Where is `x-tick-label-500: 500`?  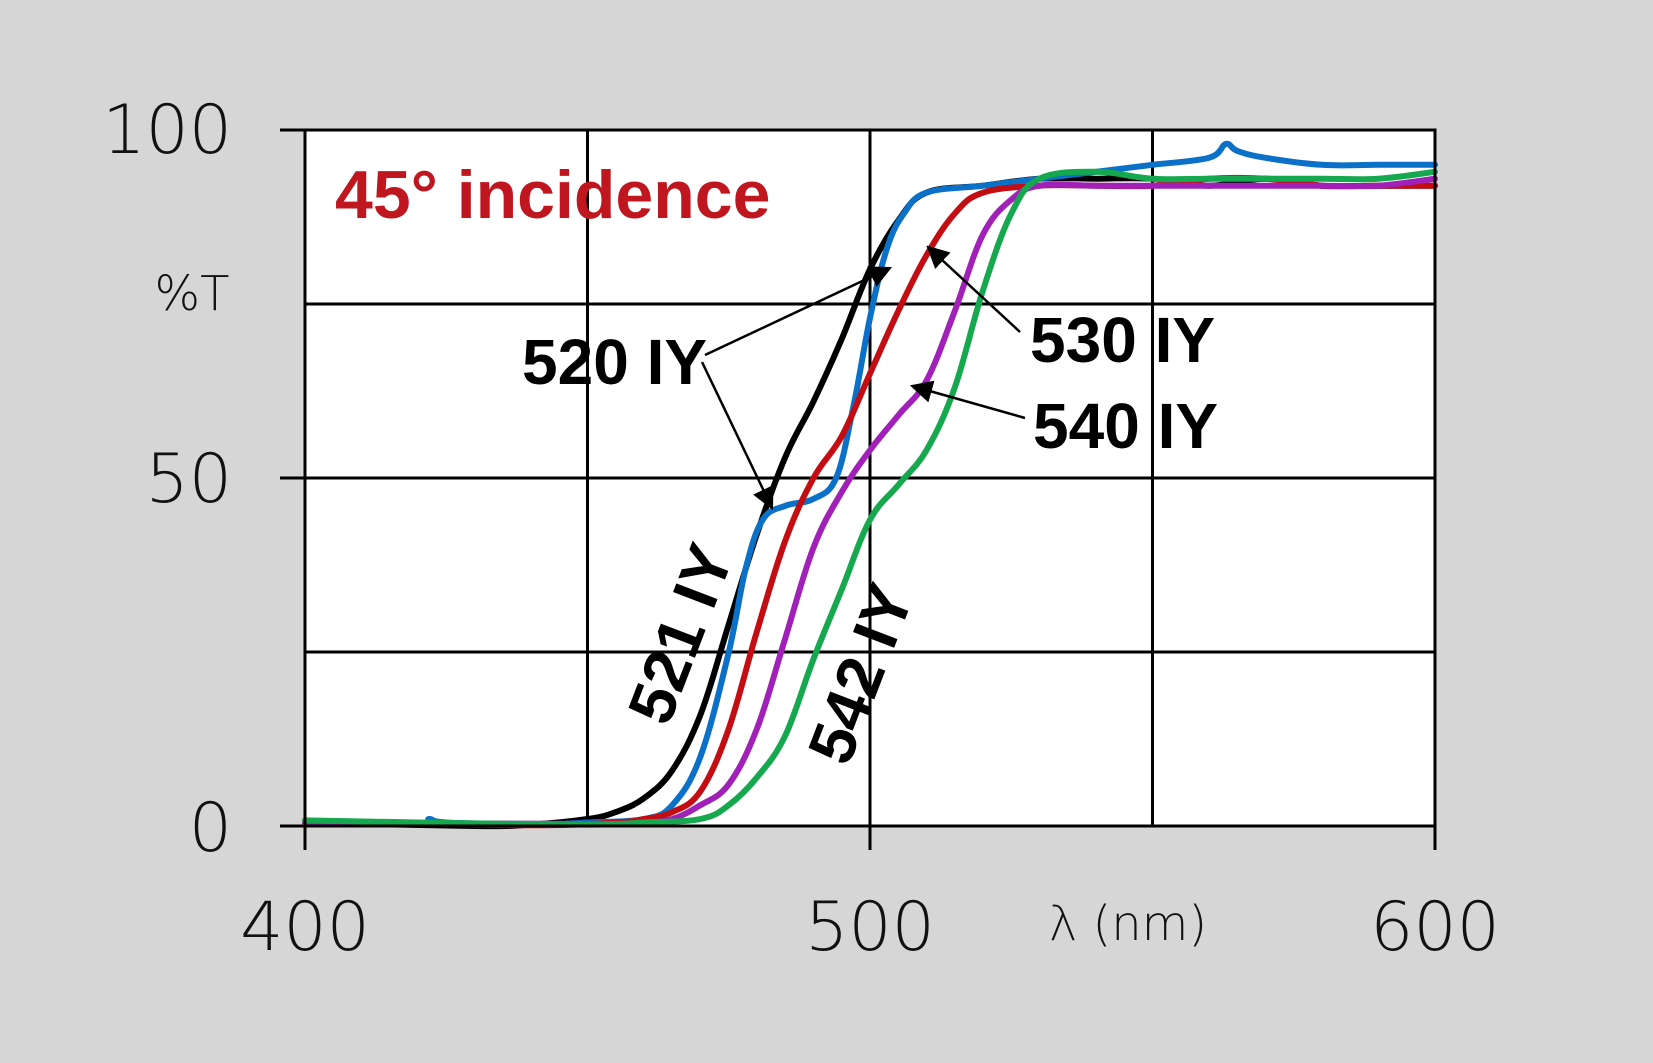
x-tick-label-500: 500 is located at coordinates (870, 927).